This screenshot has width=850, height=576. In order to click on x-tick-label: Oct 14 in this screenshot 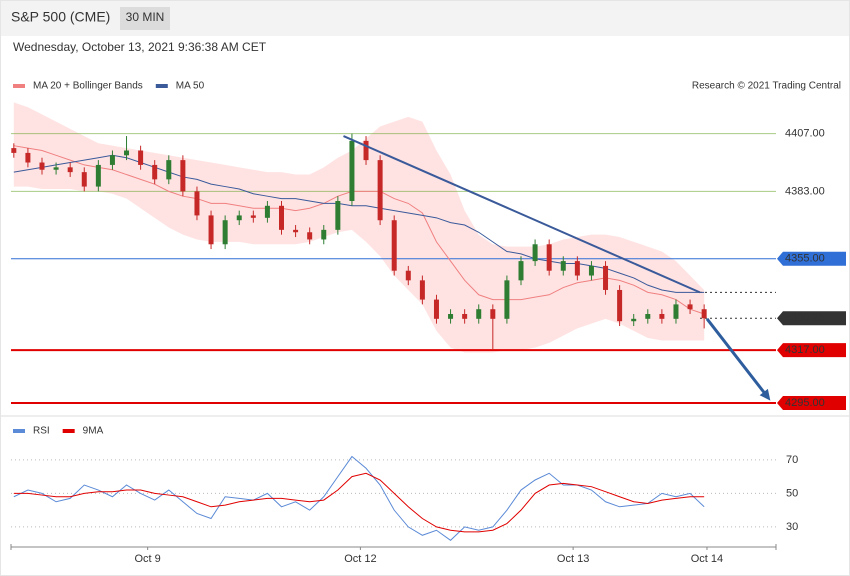, I will do `click(707, 559)`.